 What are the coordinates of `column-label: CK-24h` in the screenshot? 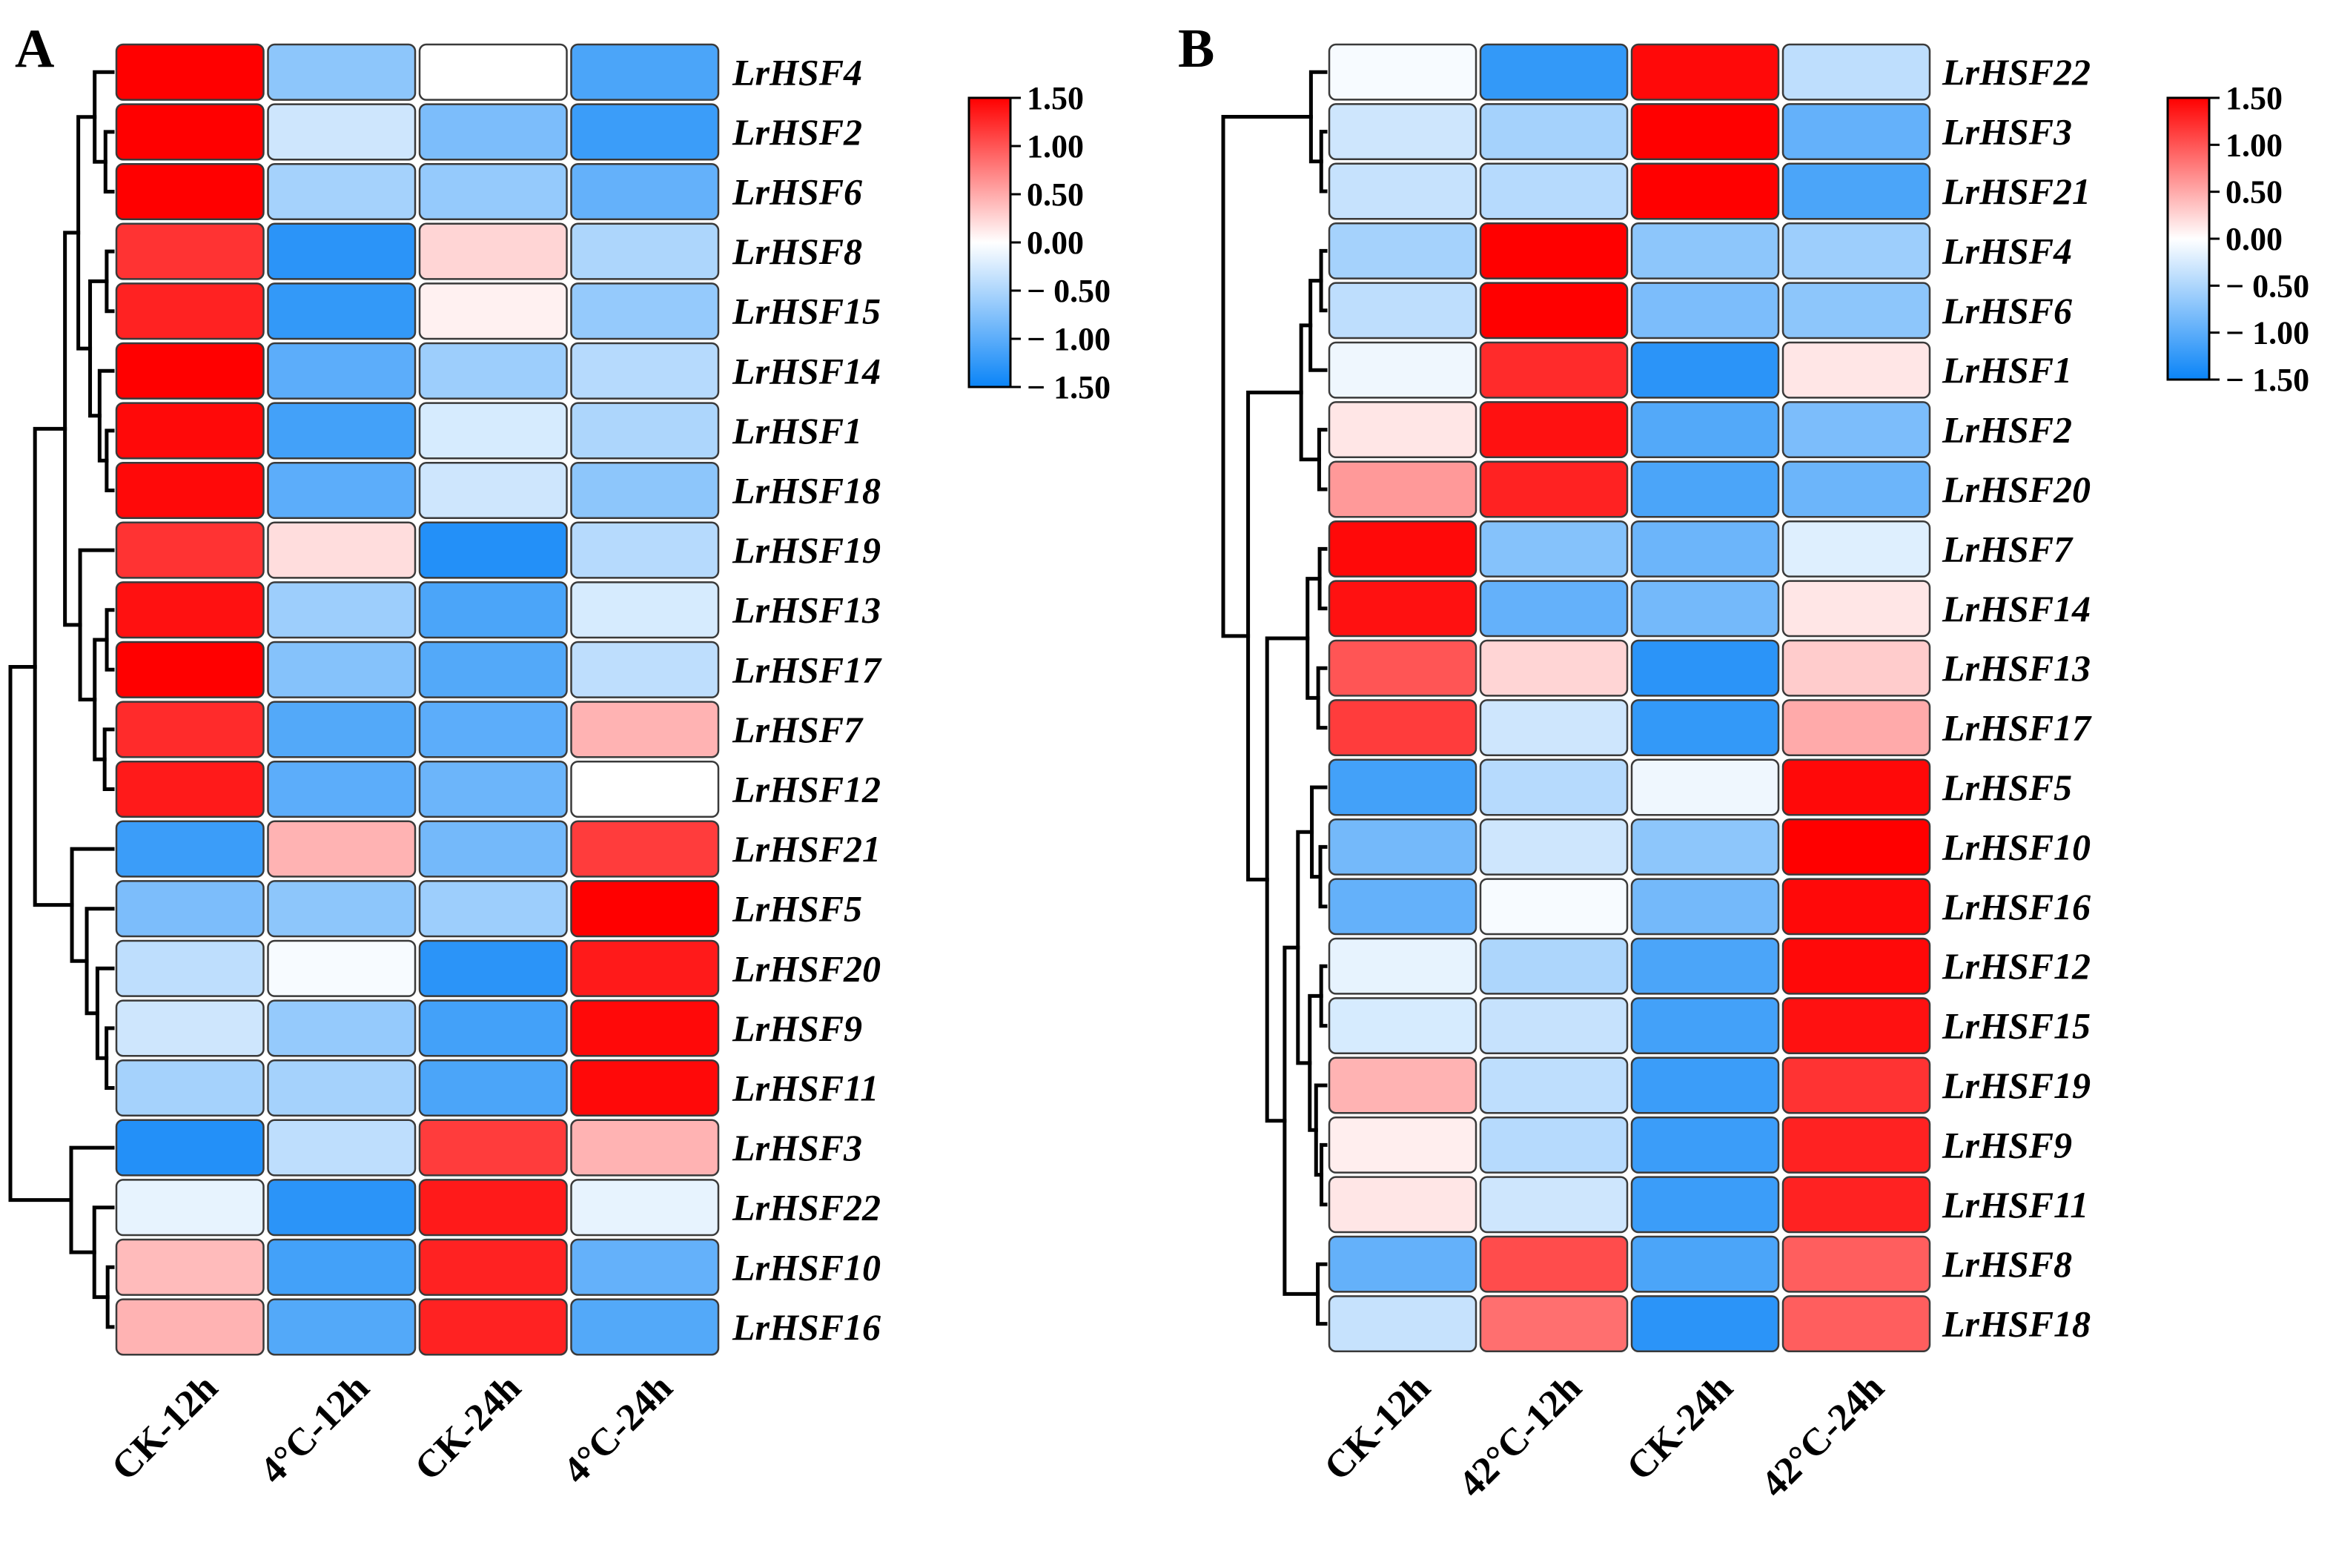 It's located at (1680, 1427).